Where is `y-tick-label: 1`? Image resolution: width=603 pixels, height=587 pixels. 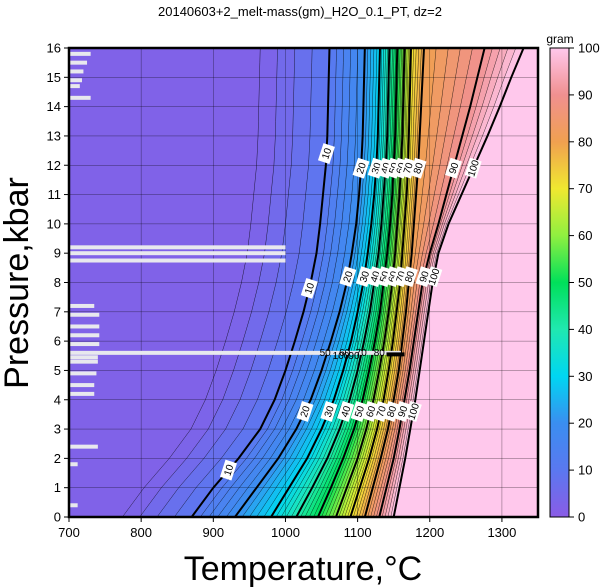 y-tick-label: 1 is located at coordinates (57, 487).